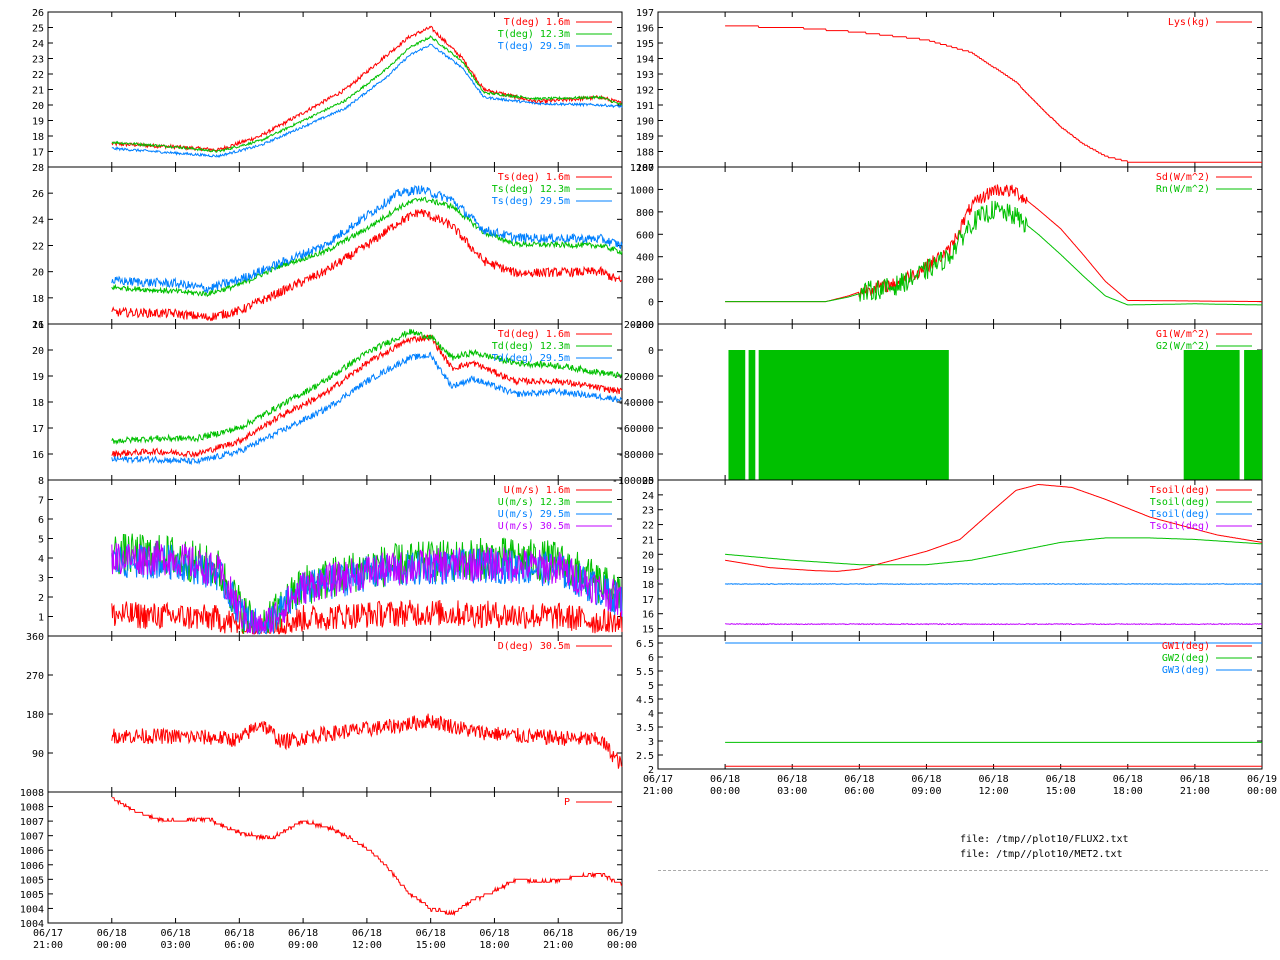 This screenshot has height=960, width=1280. What do you see at coordinates (38, 351) in the screenshot?
I see `y-tick-label: 20` at bounding box center [38, 351].